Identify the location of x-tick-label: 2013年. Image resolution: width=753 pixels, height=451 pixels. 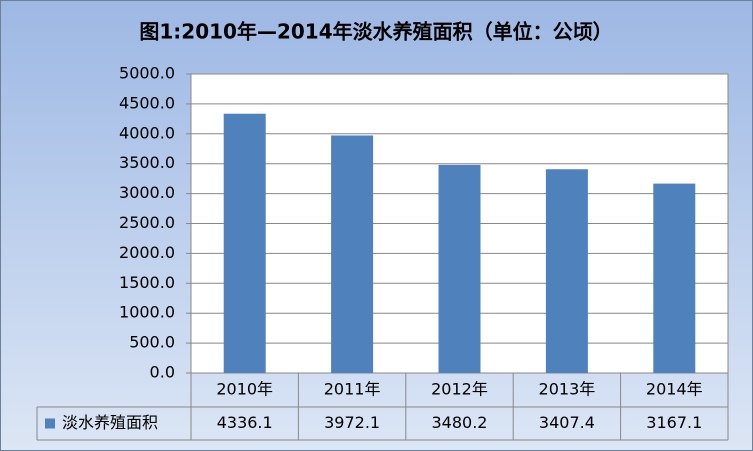
(567, 389).